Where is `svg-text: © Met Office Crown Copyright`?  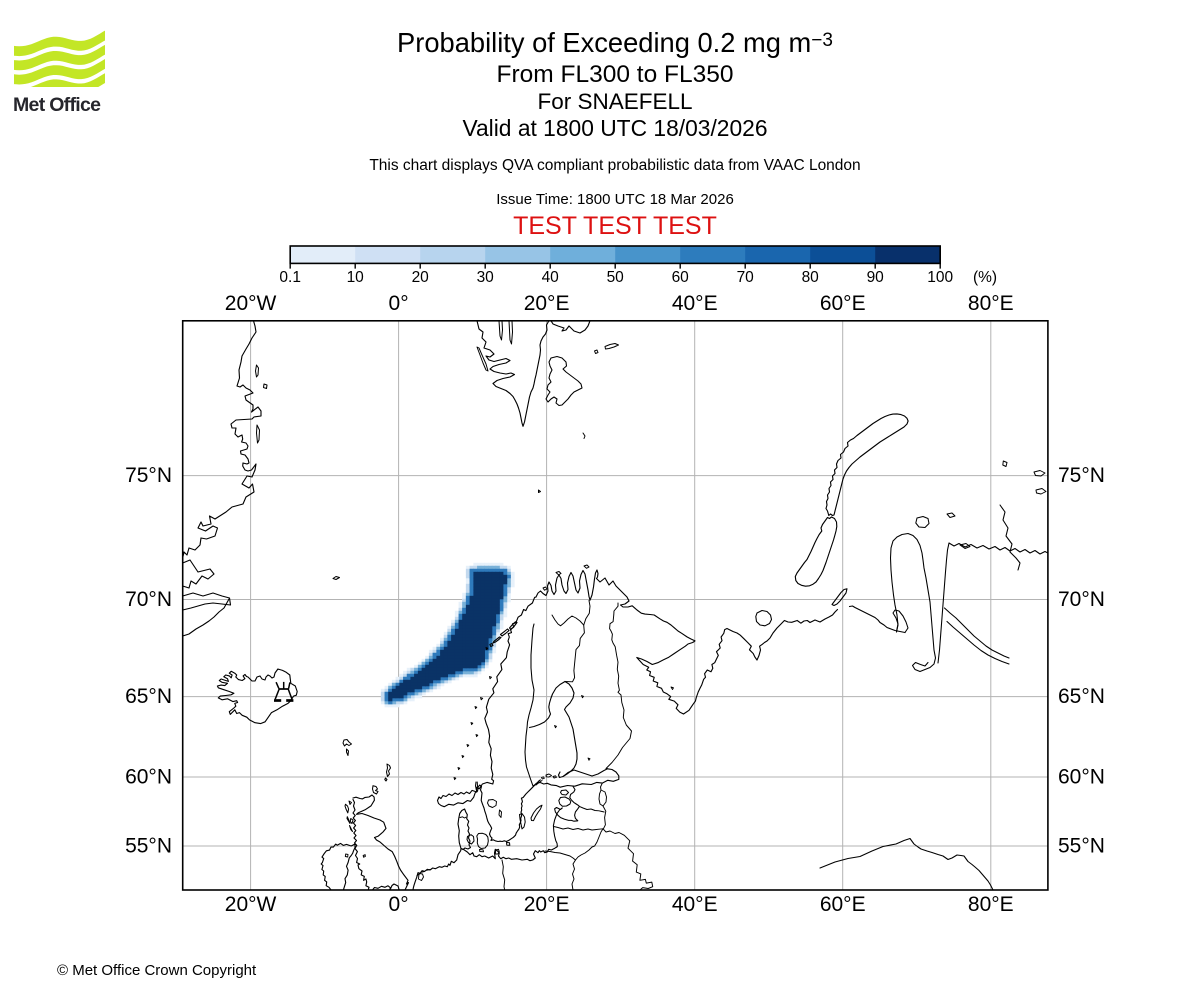 svg-text: © Met Office Crown Copyright is located at coordinates (157, 970).